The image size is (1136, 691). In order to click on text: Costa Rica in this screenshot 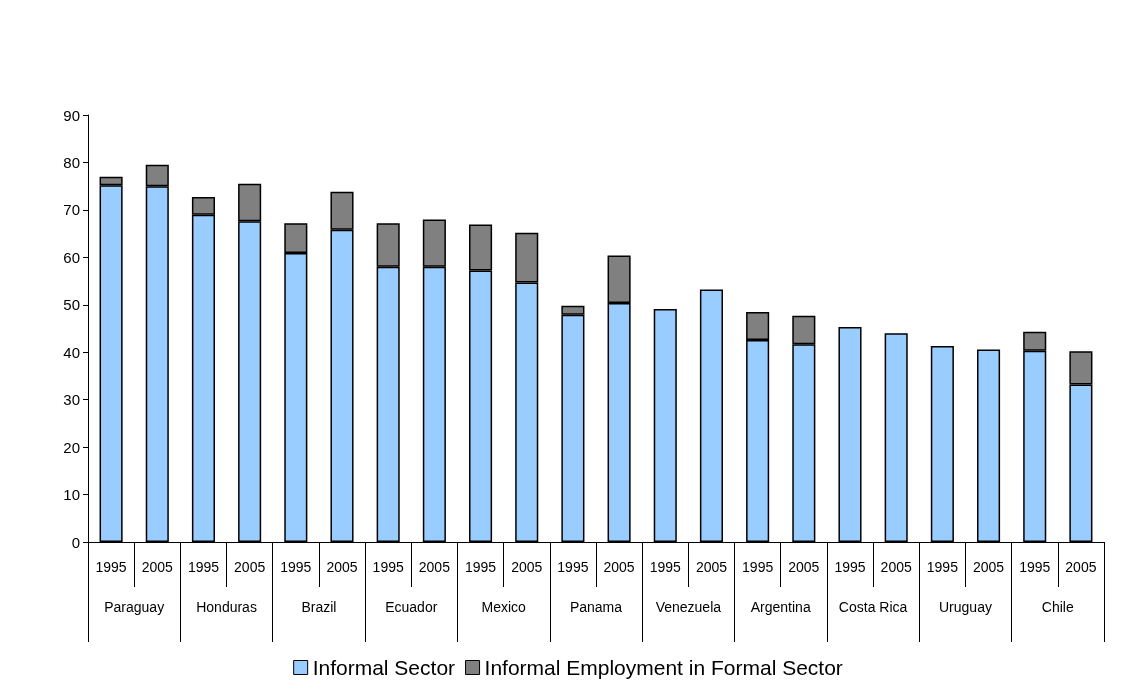, I will do `click(873, 607)`.